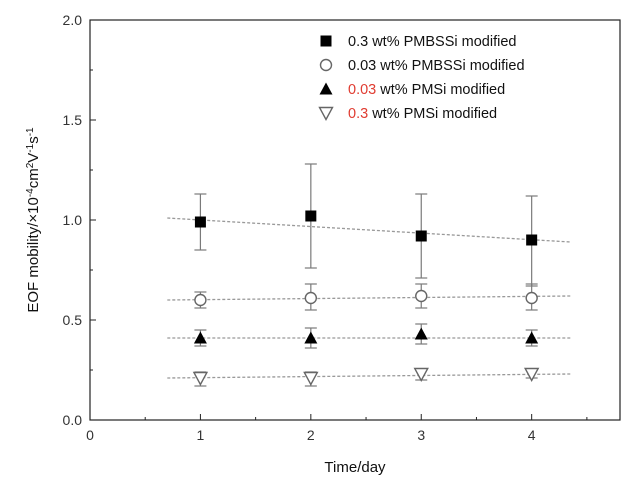  Describe the element at coordinates (90, 435) in the screenshot. I see `x-tick-label: 0` at that location.